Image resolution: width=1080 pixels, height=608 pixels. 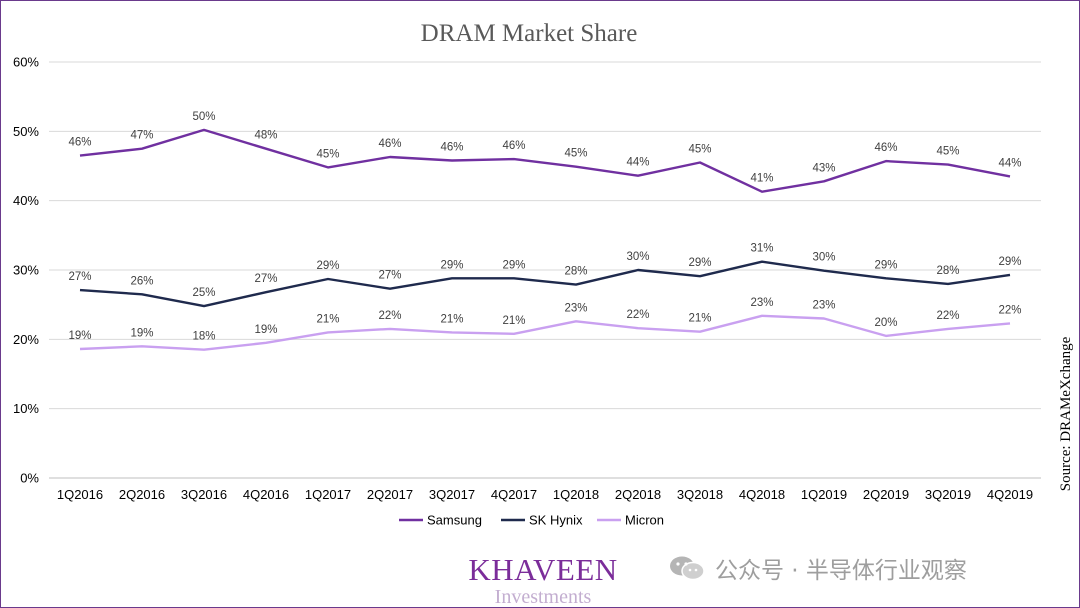 I want to click on series-line-samsung, so click(x=545, y=160).